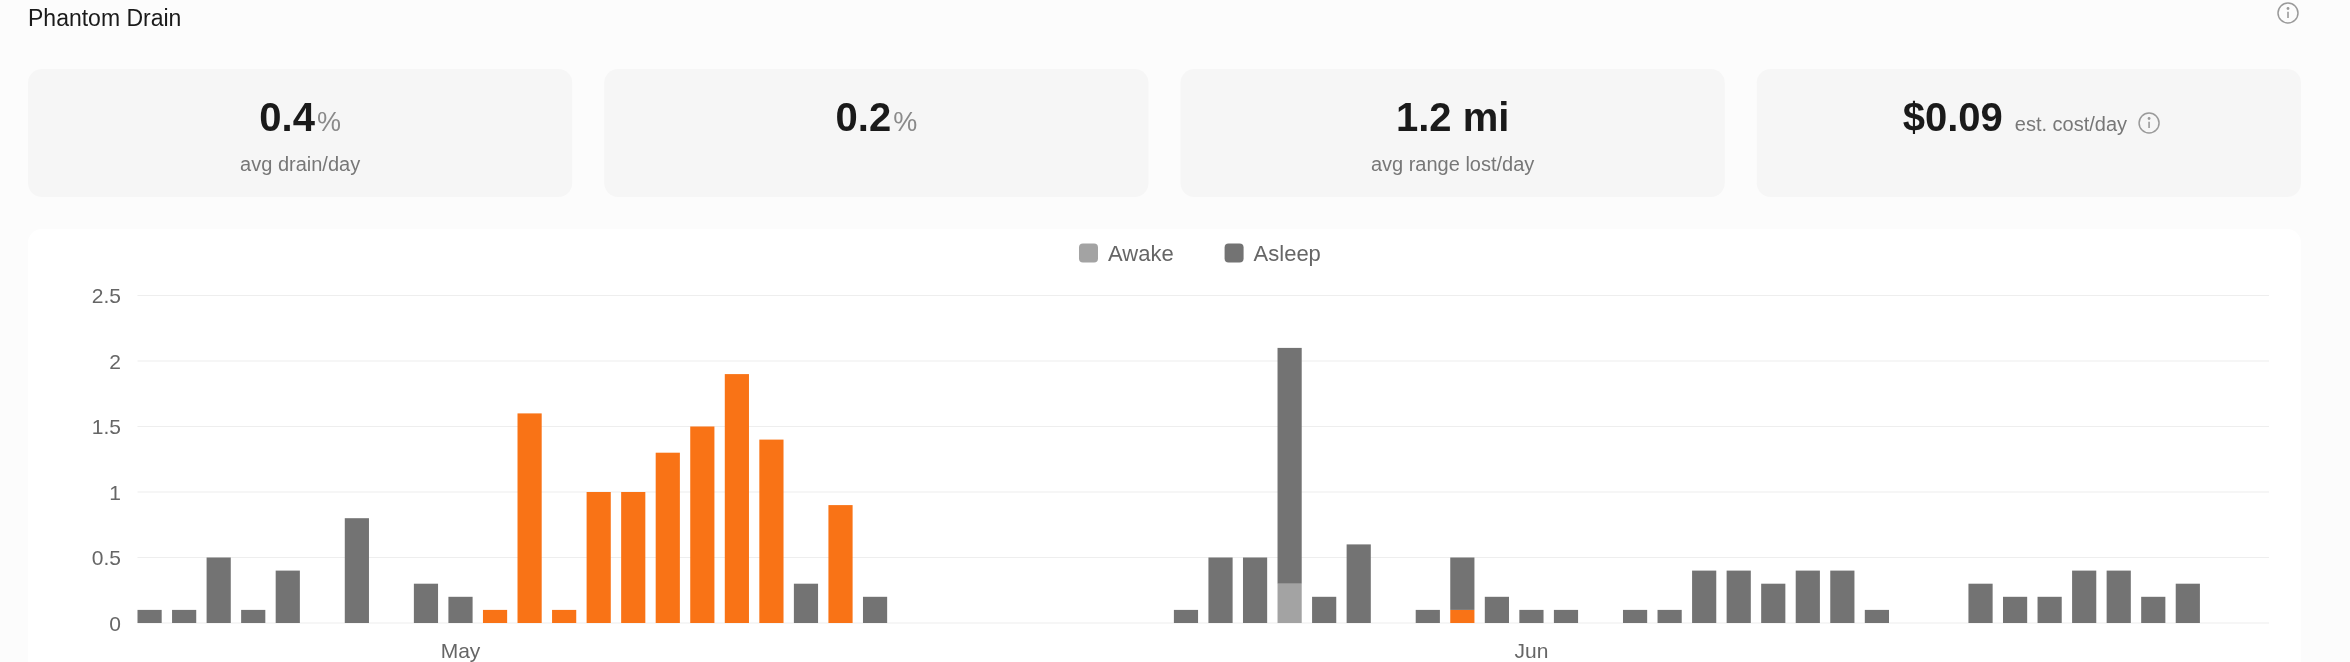 This screenshot has width=2350, height=662. What do you see at coordinates (300, 117) in the screenshot?
I see `text: 0.4%` at bounding box center [300, 117].